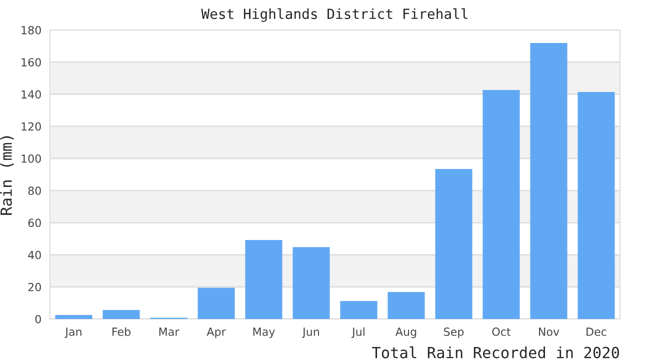 This screenshot has width=650, height=360. I want to click on x-axis-title: Total Rain Recorded in 2020, so click(496, 352).